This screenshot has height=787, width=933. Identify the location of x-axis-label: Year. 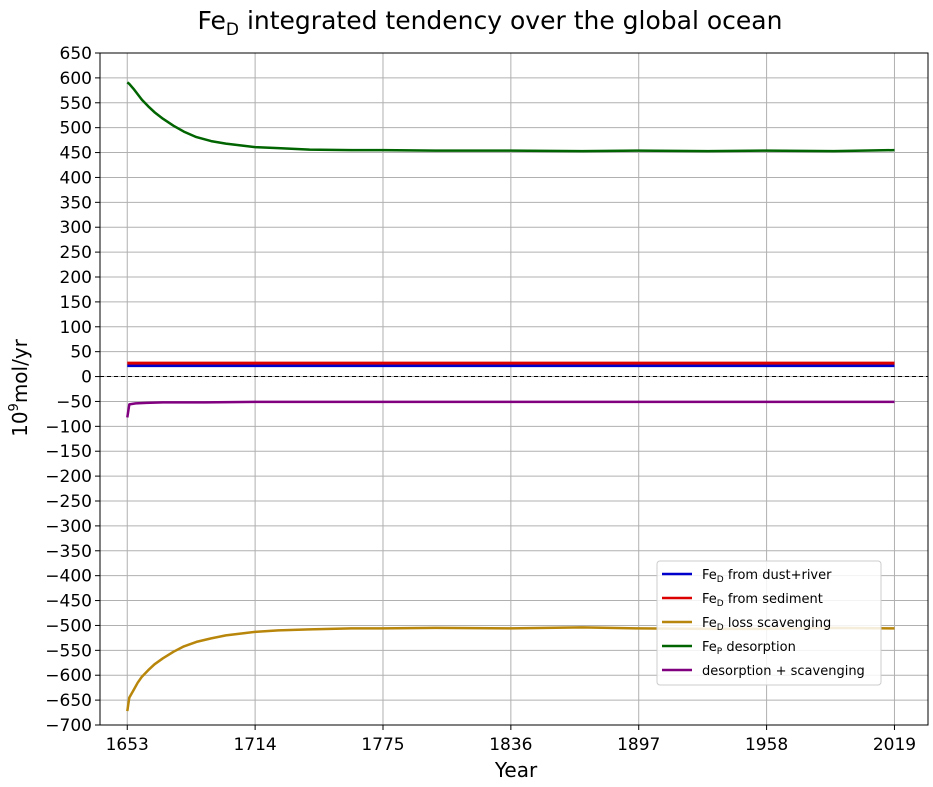
(516, 770).